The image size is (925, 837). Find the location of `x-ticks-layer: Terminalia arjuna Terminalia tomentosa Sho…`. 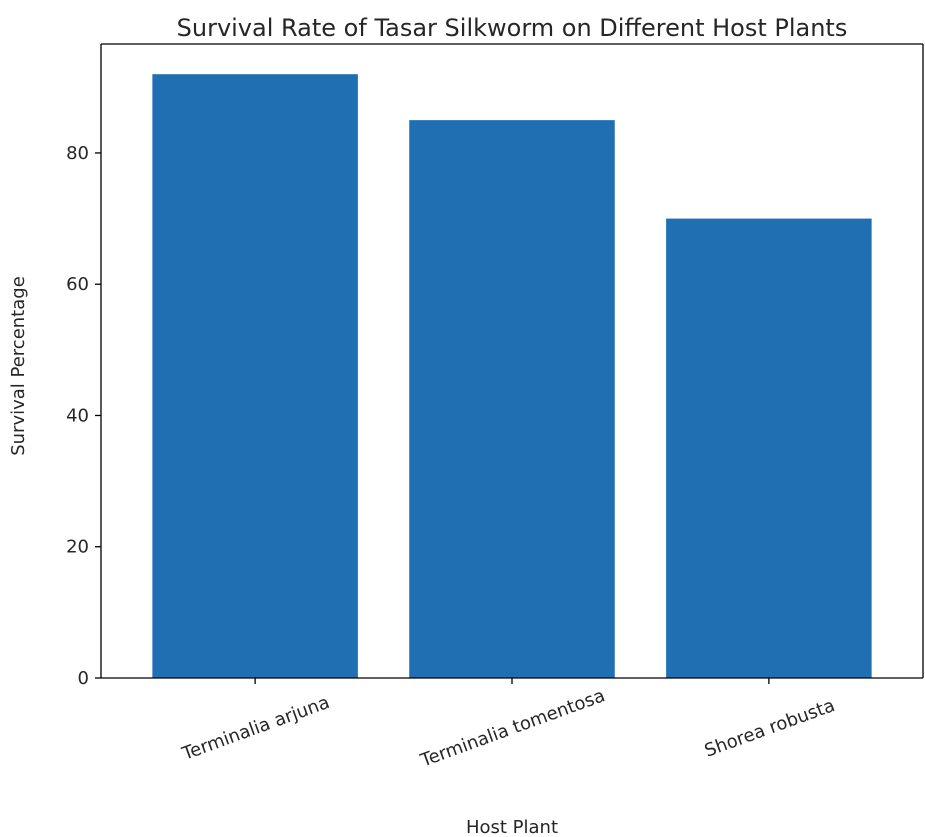

x-ticks-layer: Terminalia arjuna Terminalia tomentosa Sho… is located at coordinates (508, 725).